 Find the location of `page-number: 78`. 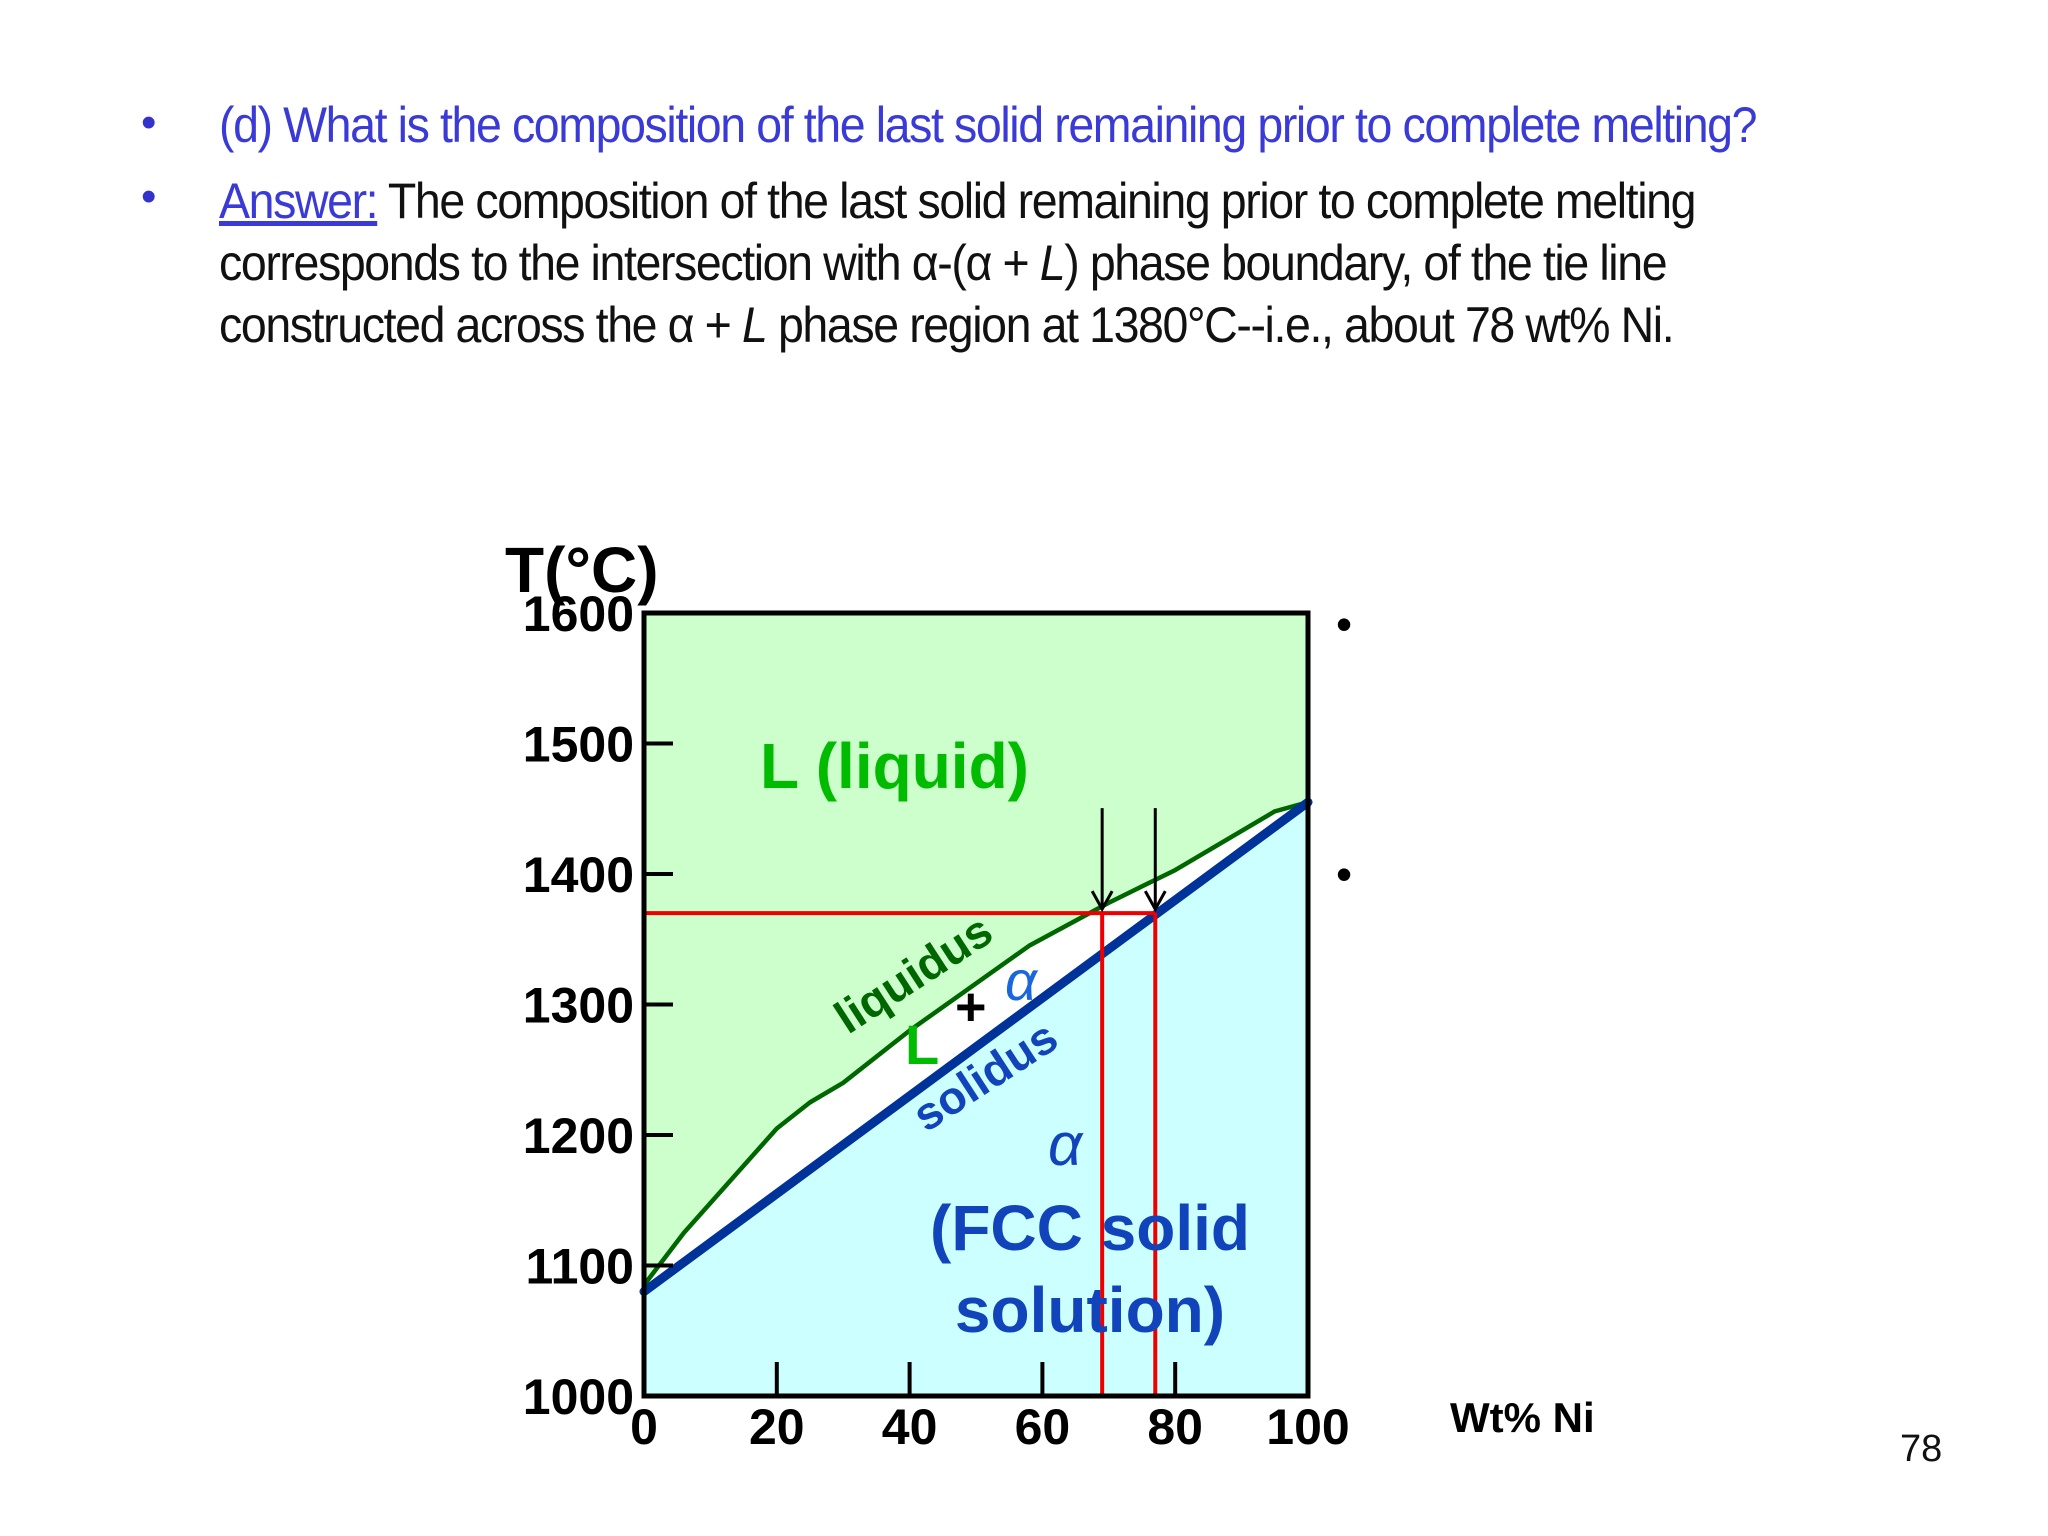

page-number: 78 is located at coordinates (1921, 1449).